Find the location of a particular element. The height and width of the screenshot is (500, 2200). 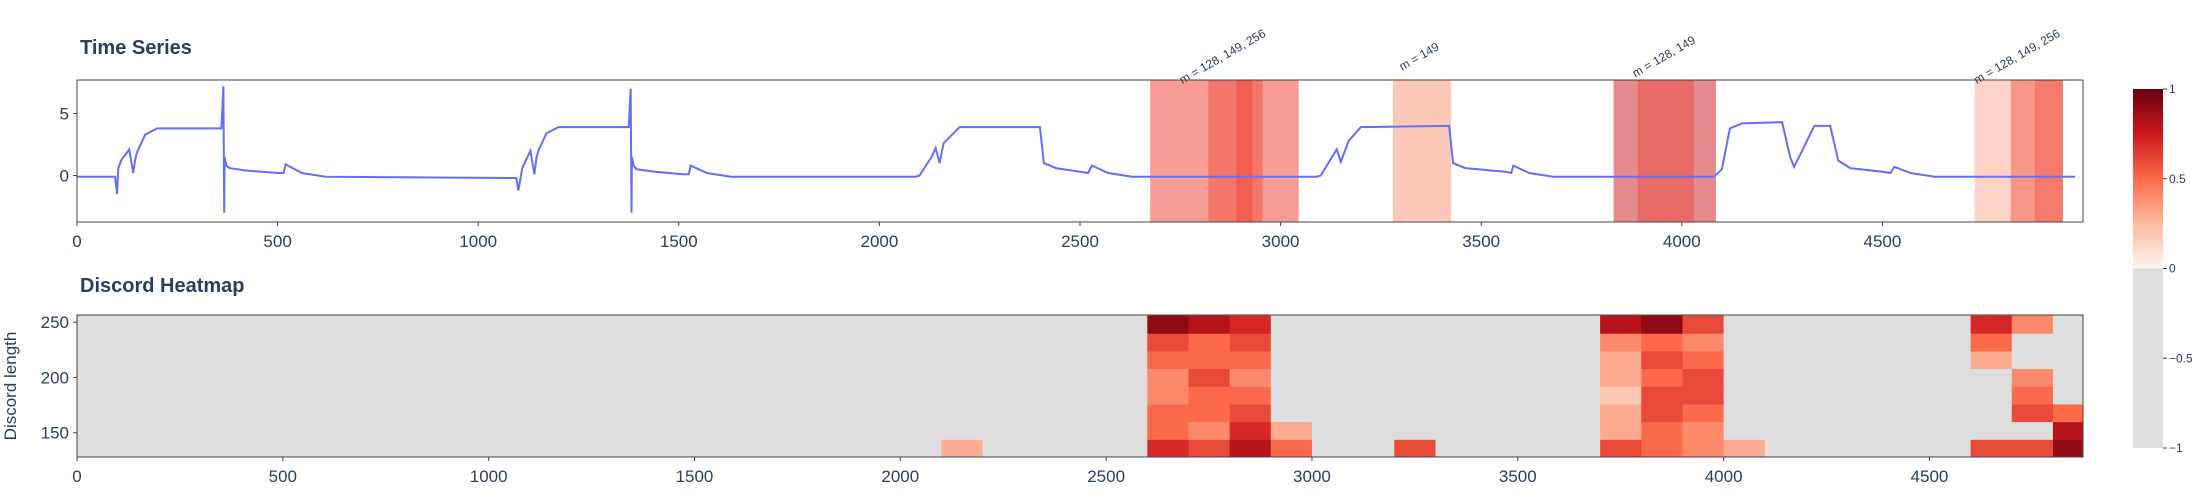

y-tick-label: 200 is located at coordinates (55, 377).